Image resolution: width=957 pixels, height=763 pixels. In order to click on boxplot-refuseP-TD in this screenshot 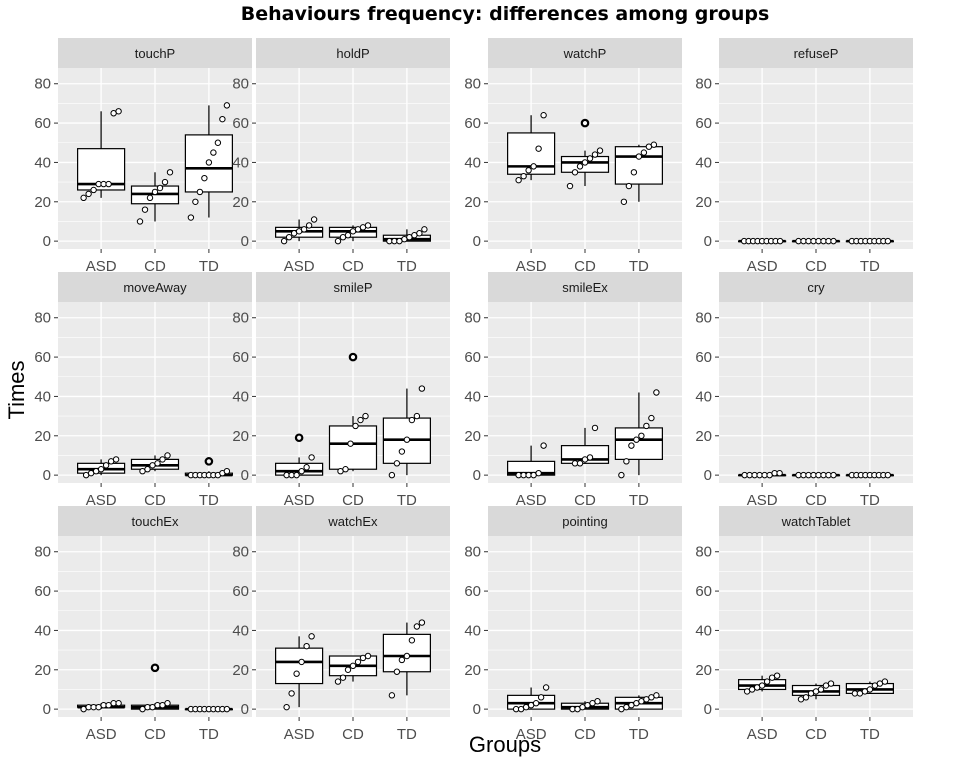, I will do `click(869, 241)`.